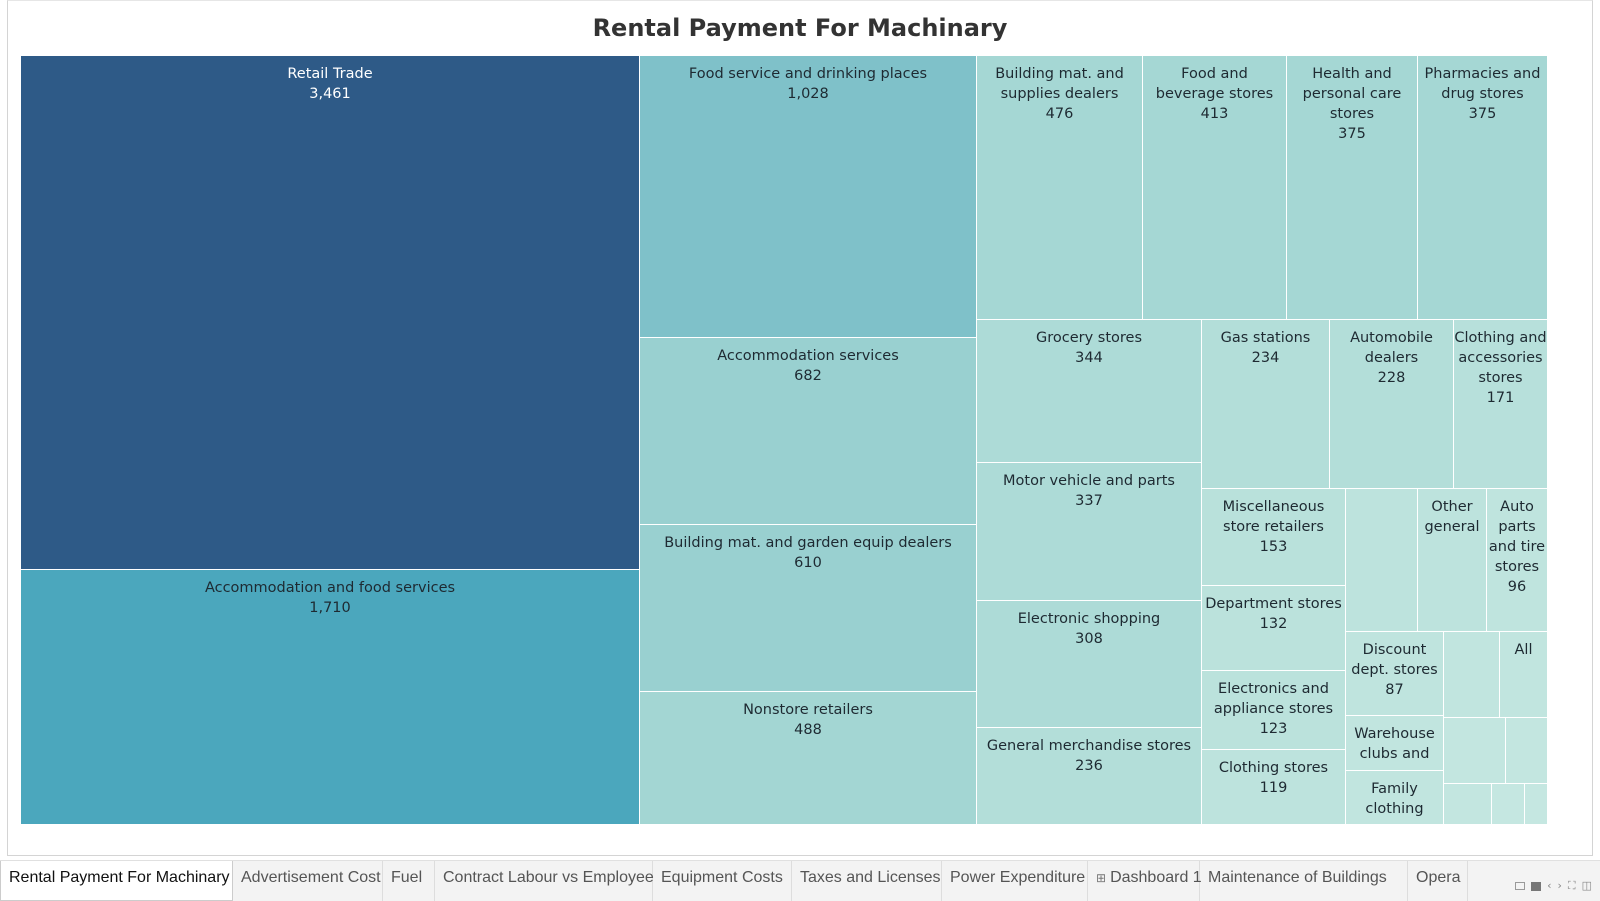  I want to click on treemap-cell-value: 171, so click(1500, 398).